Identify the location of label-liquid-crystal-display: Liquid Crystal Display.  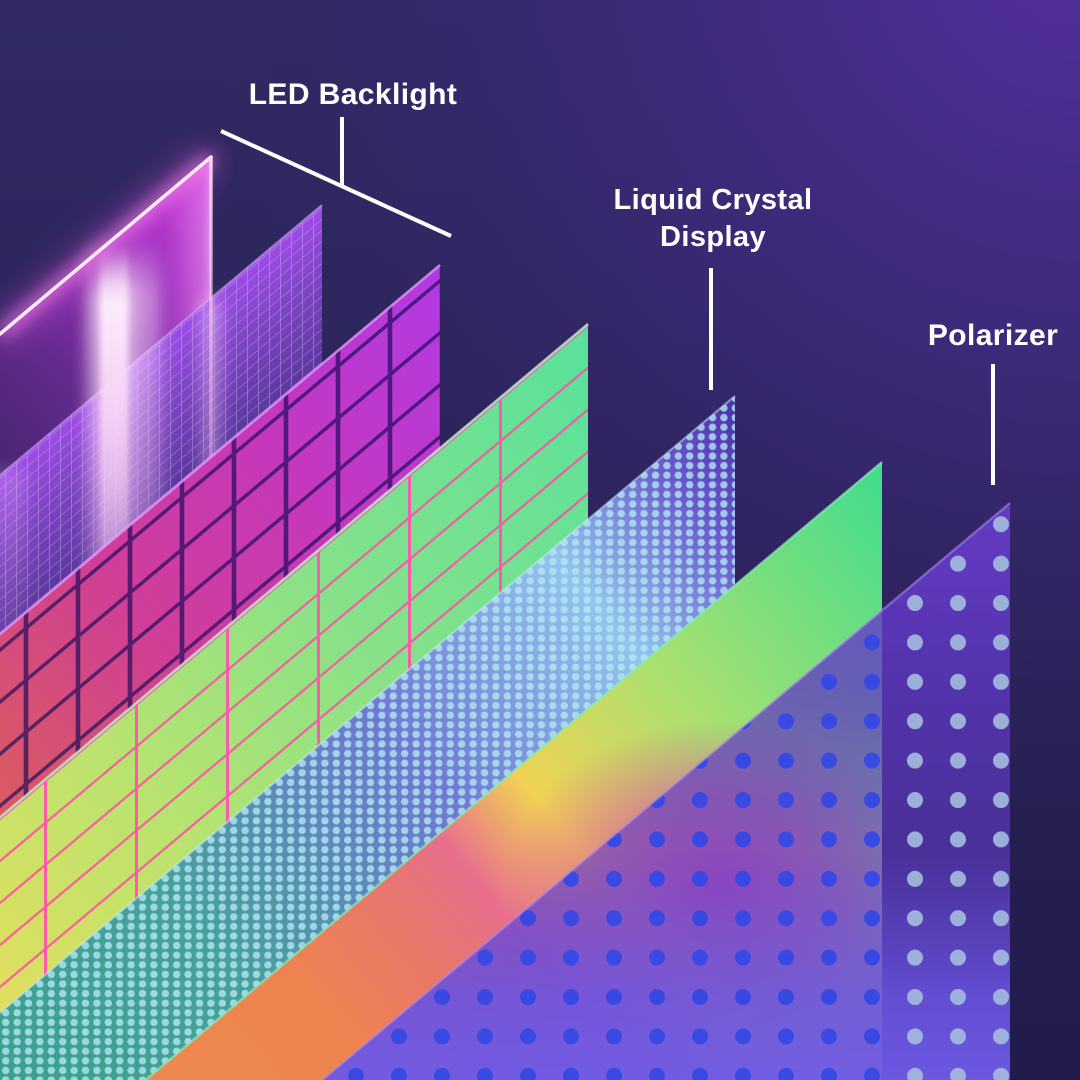
(713, 219).